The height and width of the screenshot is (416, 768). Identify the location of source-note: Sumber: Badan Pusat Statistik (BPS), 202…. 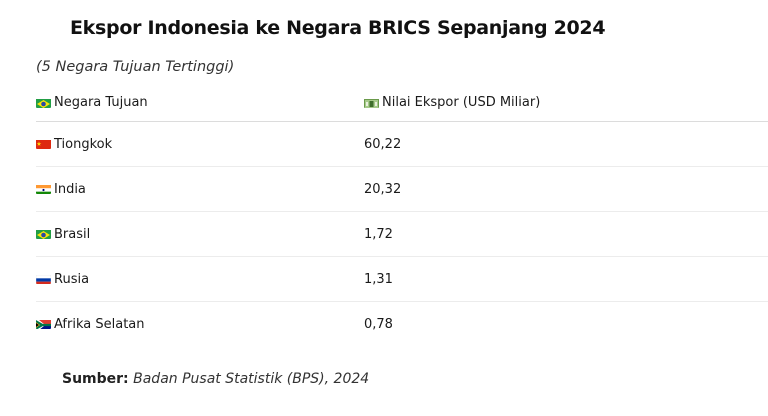
(215, 379).